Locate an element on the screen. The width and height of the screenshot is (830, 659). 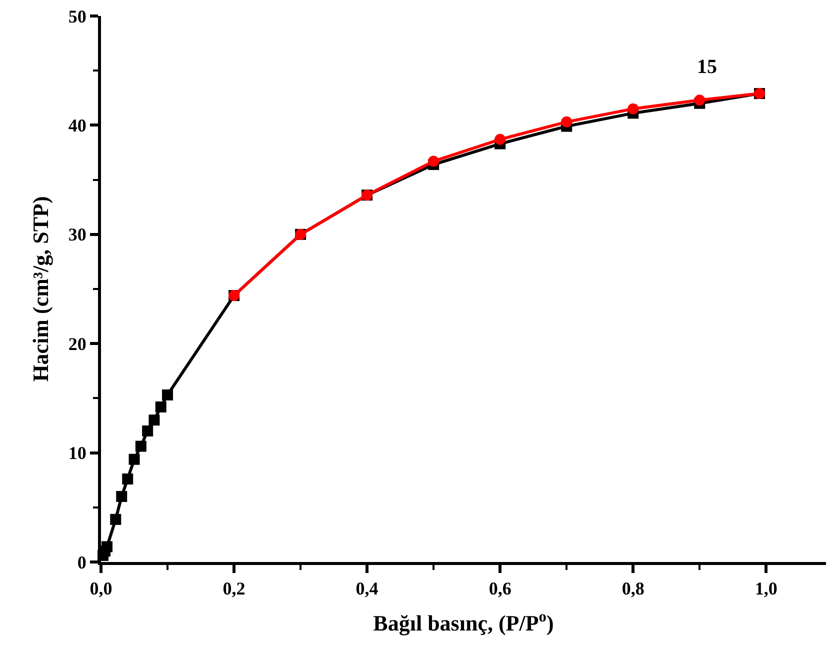
y-tick-label: 40 is located at coordinates (77, 126).